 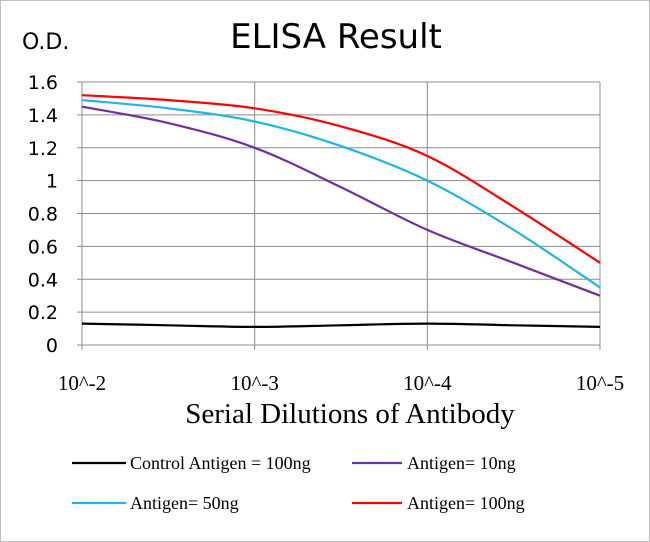 I want to click on x-tick-labels: 10^-2 10^-3 10^-4 10^-5, so click(x=341, y=383).